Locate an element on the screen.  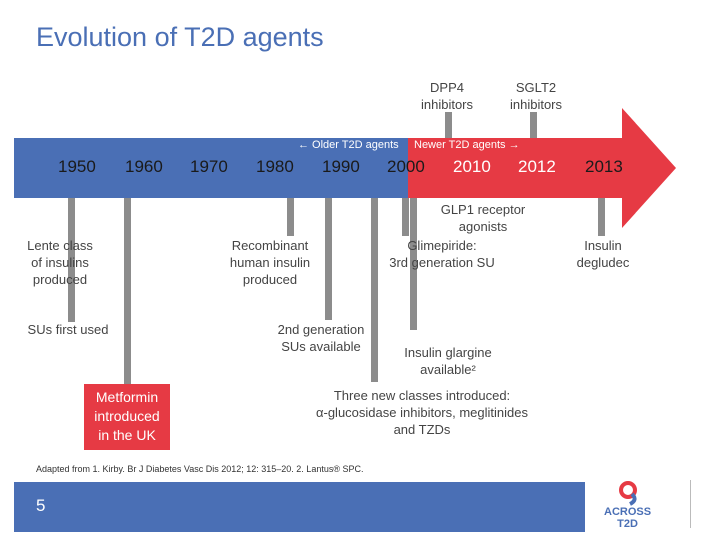
connector-dpp4 is located at coordinates (448, 125).